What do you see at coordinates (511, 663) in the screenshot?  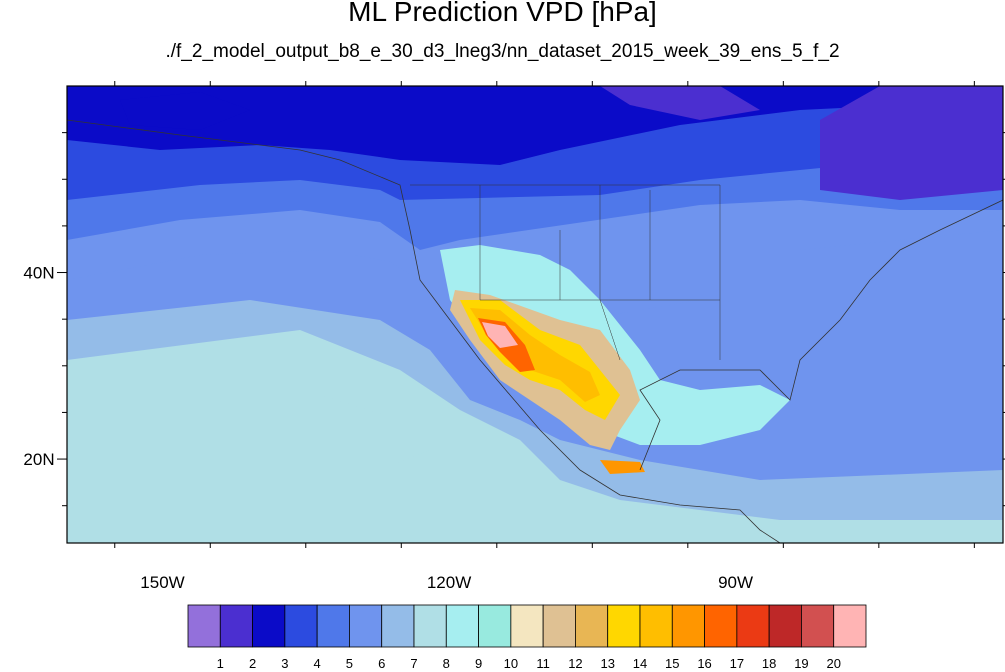 I see `colorbar-label: 10` at bounding box center [511, 663].